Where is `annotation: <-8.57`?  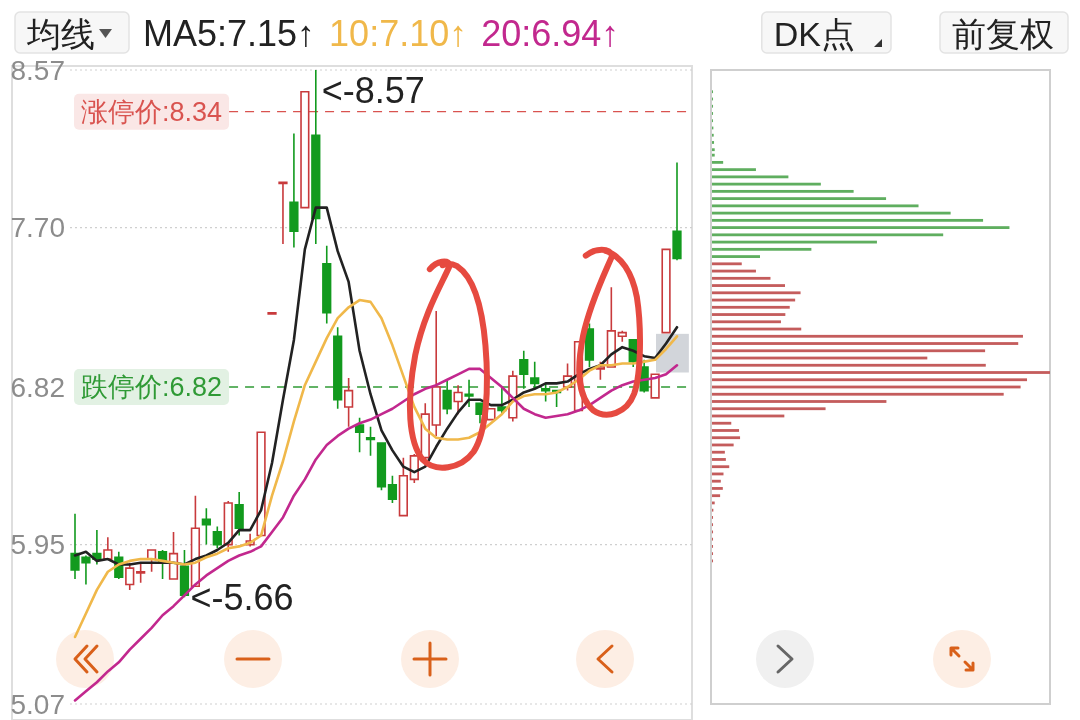 annotation: <-8.57 is located at coordinates (373, 90).